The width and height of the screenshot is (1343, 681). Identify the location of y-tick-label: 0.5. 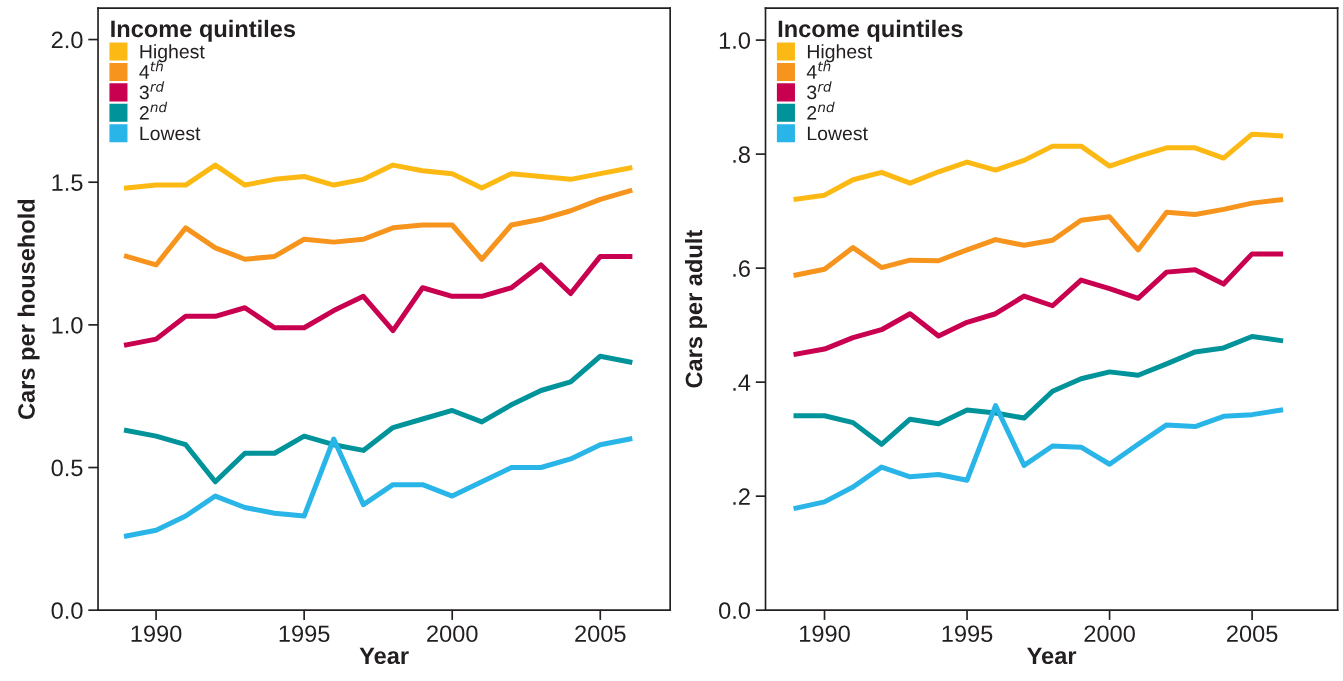
(67, 468).